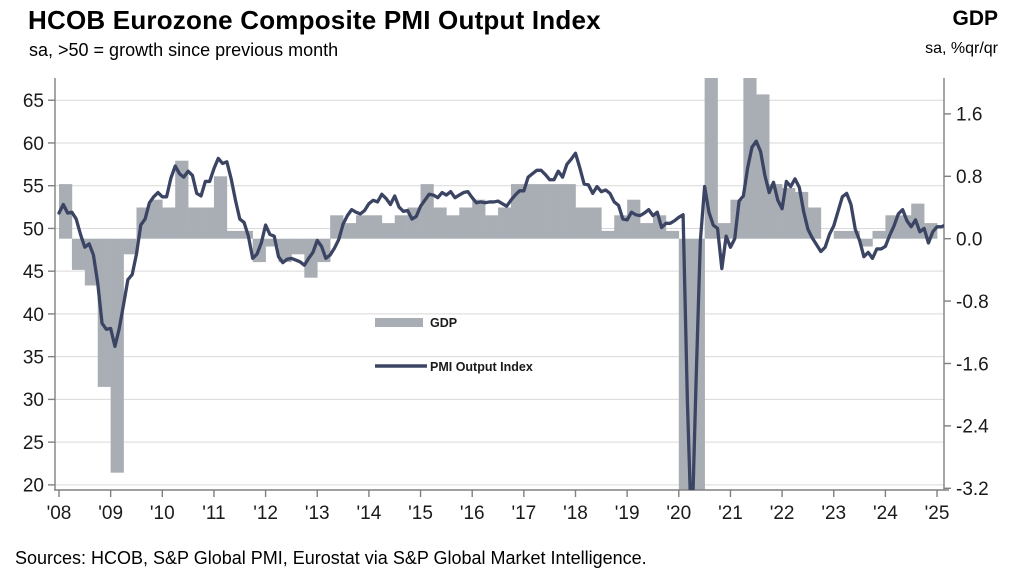  I want to click on x-axis-label: '09, so click(110, 513).